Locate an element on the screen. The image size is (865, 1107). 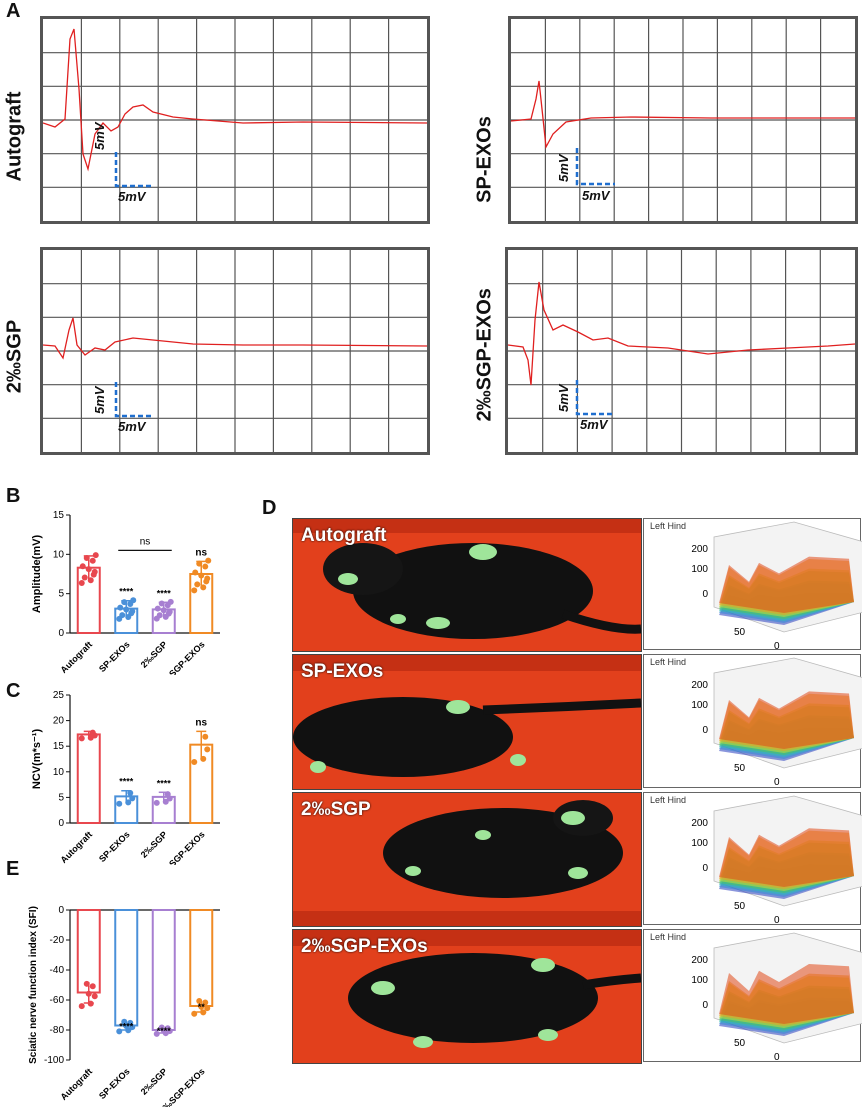
z-tick-label: 200 is located at coordinates (699, 685).